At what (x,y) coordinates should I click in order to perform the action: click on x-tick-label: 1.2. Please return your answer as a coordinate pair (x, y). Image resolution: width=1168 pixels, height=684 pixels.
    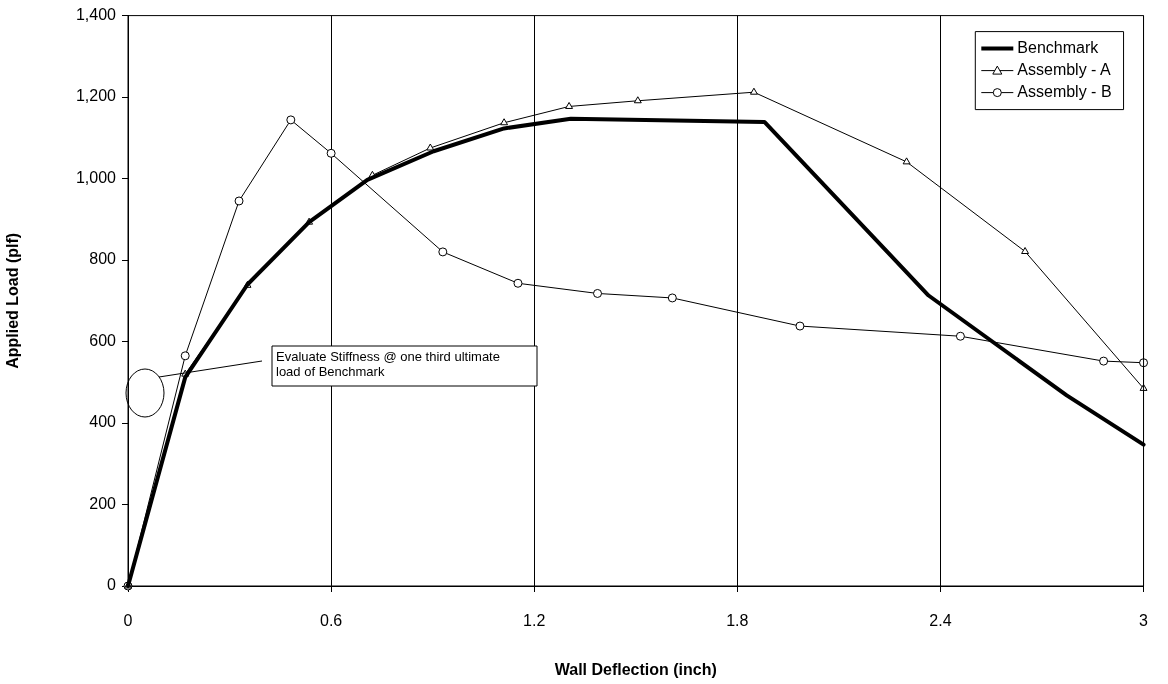
    Looking at the image, I should click on (534, 621).